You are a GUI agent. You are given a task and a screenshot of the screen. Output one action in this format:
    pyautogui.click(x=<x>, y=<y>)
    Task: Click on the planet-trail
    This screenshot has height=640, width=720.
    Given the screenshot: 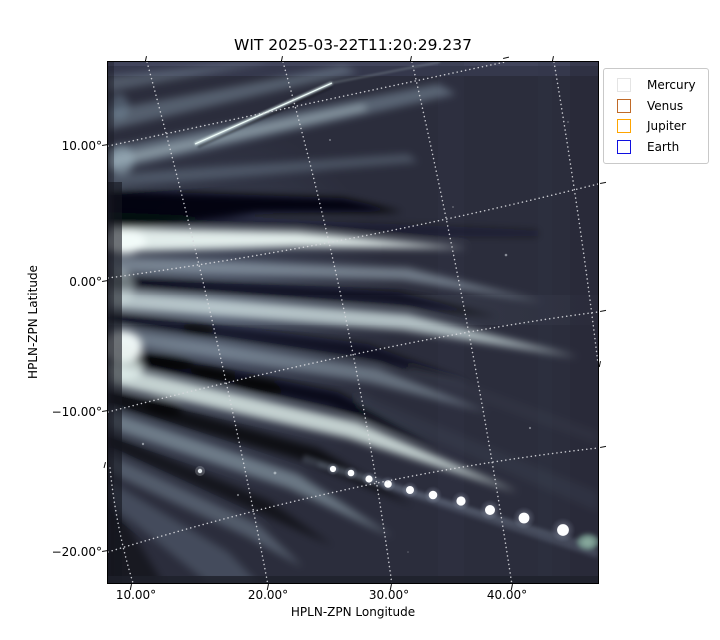 What is the action you would take?
    pyautogui.click(x=449, y=506)
    